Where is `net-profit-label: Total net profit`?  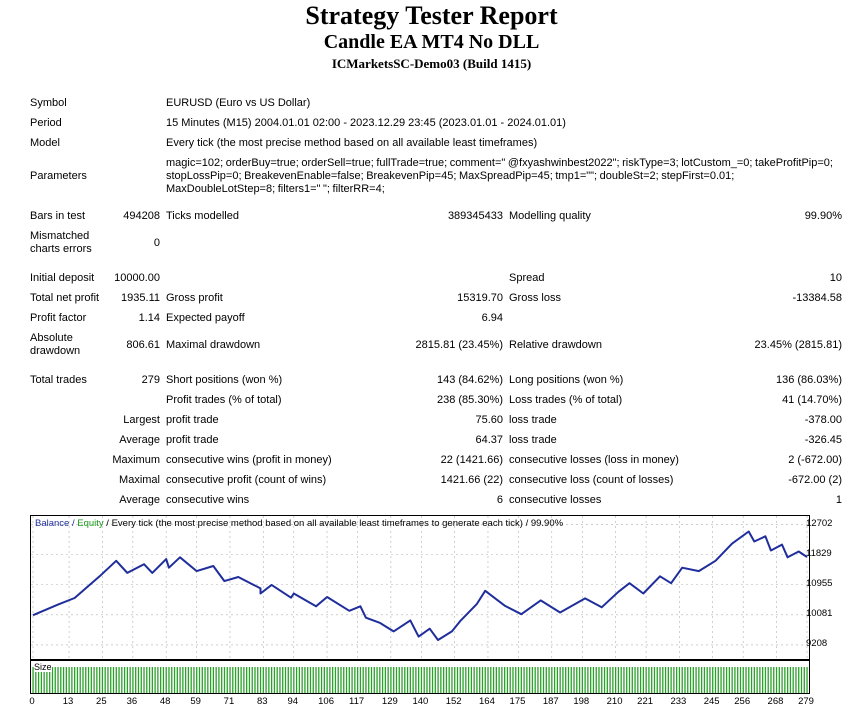 net-profit-label: Total net profit is located at coordinates (65, 298).